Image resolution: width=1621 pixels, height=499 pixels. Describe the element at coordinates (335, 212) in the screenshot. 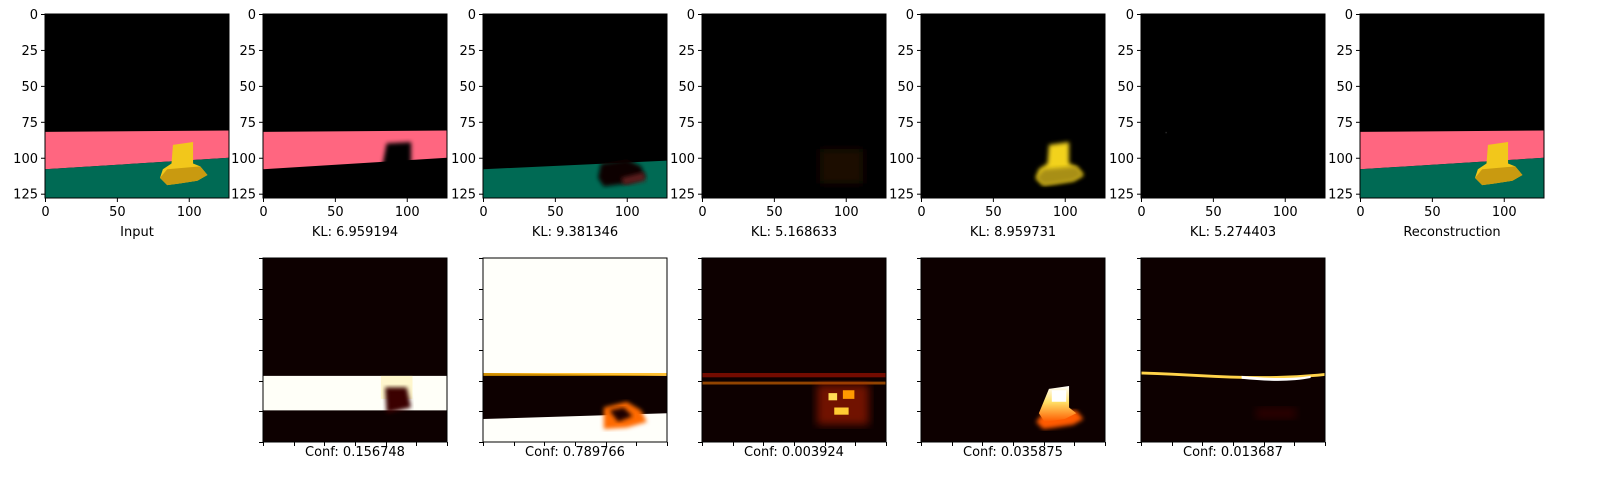

I see `top-panel-2-xtick-label: 50` at that location.